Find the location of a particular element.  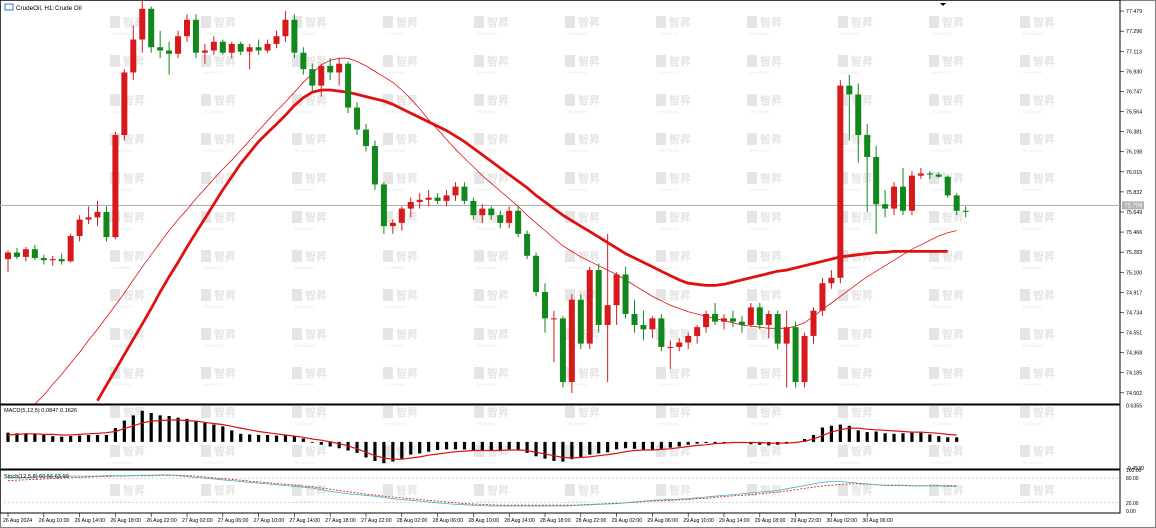

time-tick-label: 27 Aug 02:00 is located at coordinates (197, 521).